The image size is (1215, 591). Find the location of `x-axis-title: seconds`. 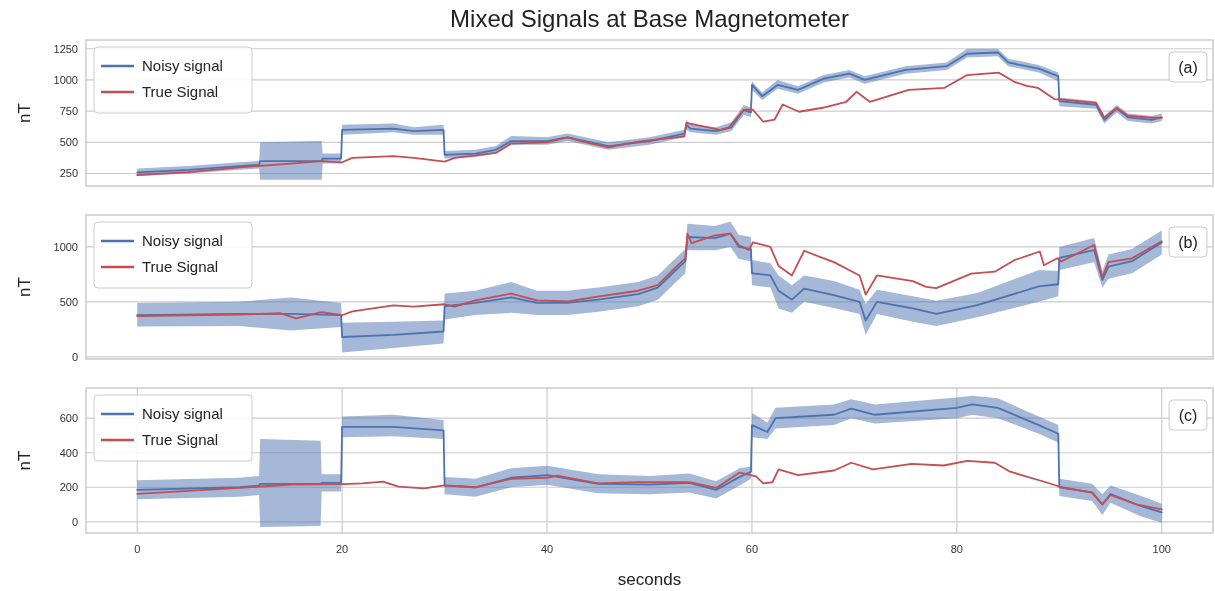

x-axis-title: seconds is located at coordinates (649, 579).